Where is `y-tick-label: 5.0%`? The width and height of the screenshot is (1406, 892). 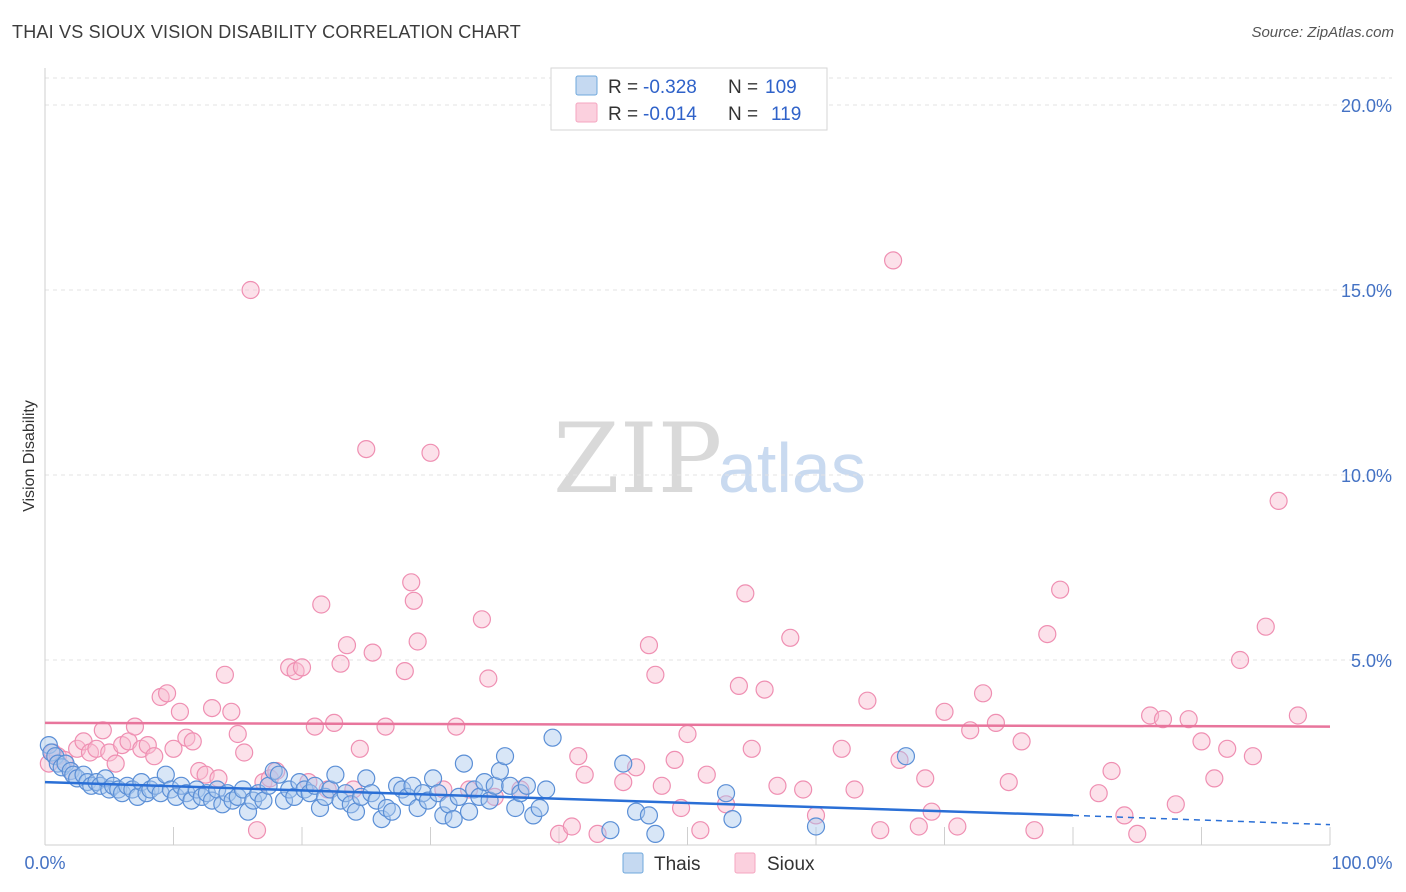
y-tick-label: 5.0% is located at coordinates (1371, 661).